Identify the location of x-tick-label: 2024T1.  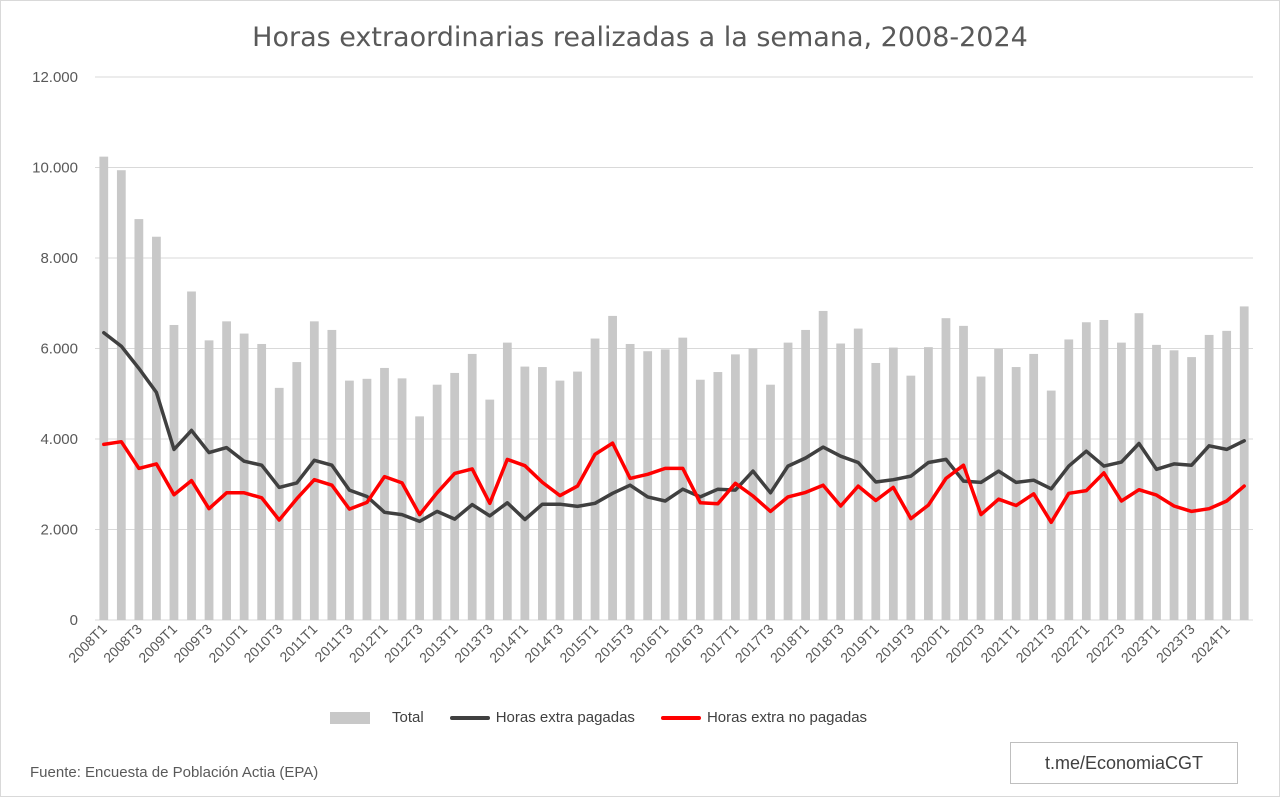
(1210, 643).